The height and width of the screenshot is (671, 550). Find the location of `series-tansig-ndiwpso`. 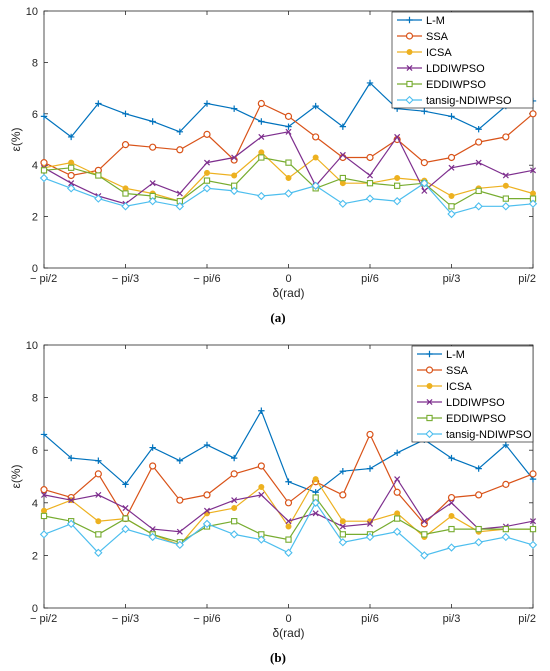

series-tansig-ndiwpso is located at coordinates (288, 196).